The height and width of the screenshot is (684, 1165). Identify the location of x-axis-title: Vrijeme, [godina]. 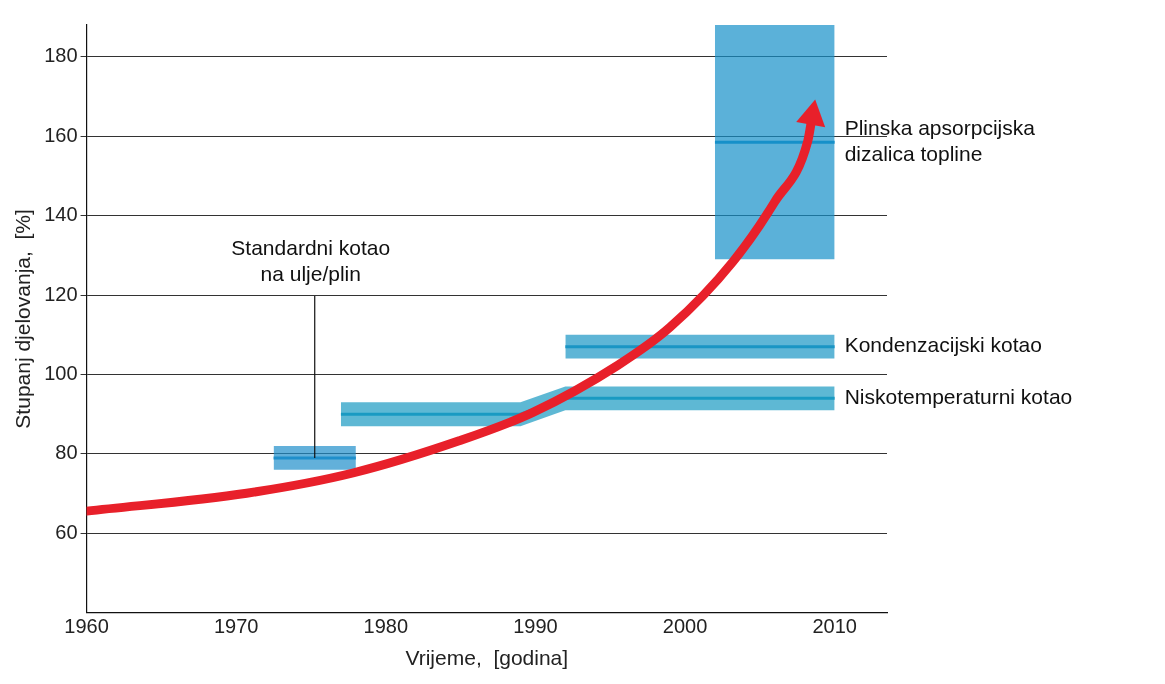
(487, 658).